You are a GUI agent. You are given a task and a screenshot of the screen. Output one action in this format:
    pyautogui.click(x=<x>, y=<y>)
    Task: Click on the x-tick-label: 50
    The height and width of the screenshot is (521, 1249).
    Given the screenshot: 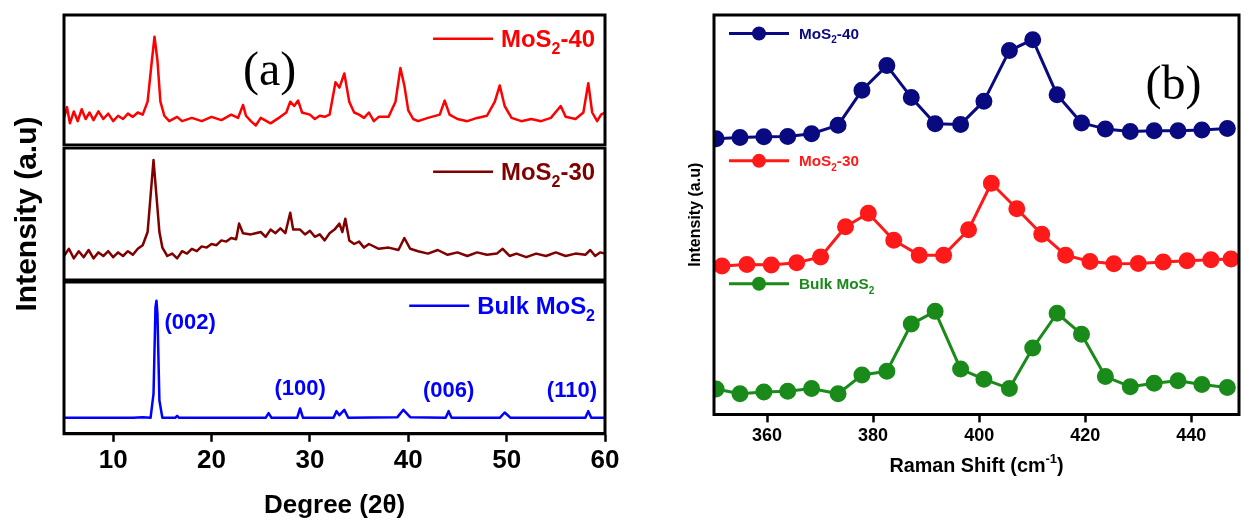 What is the action you would take?
    pyautogui.click(x=507, y=458)
    